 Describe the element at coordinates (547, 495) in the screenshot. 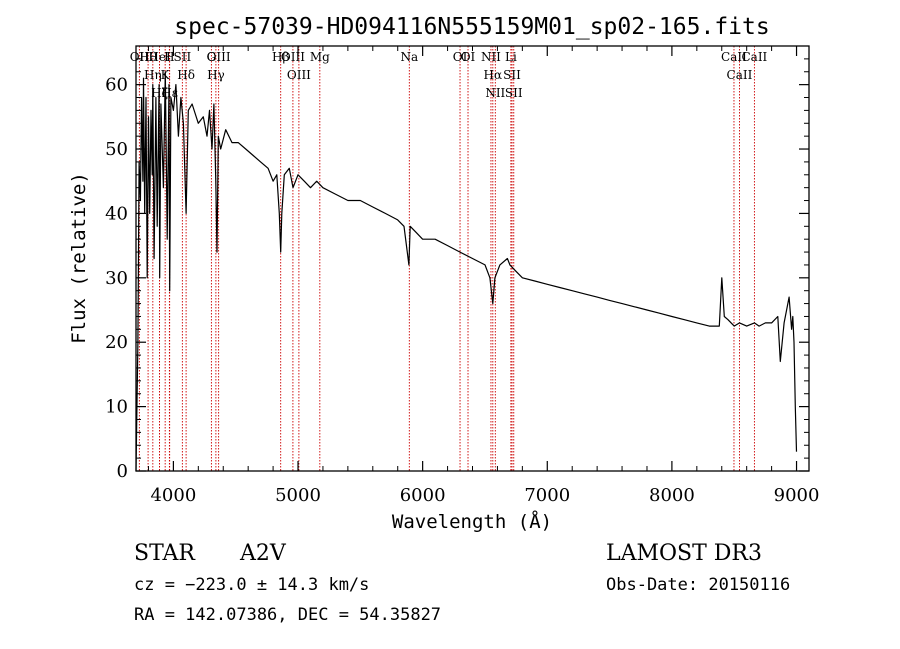

I see `x-tick-label: 7000` at that location.